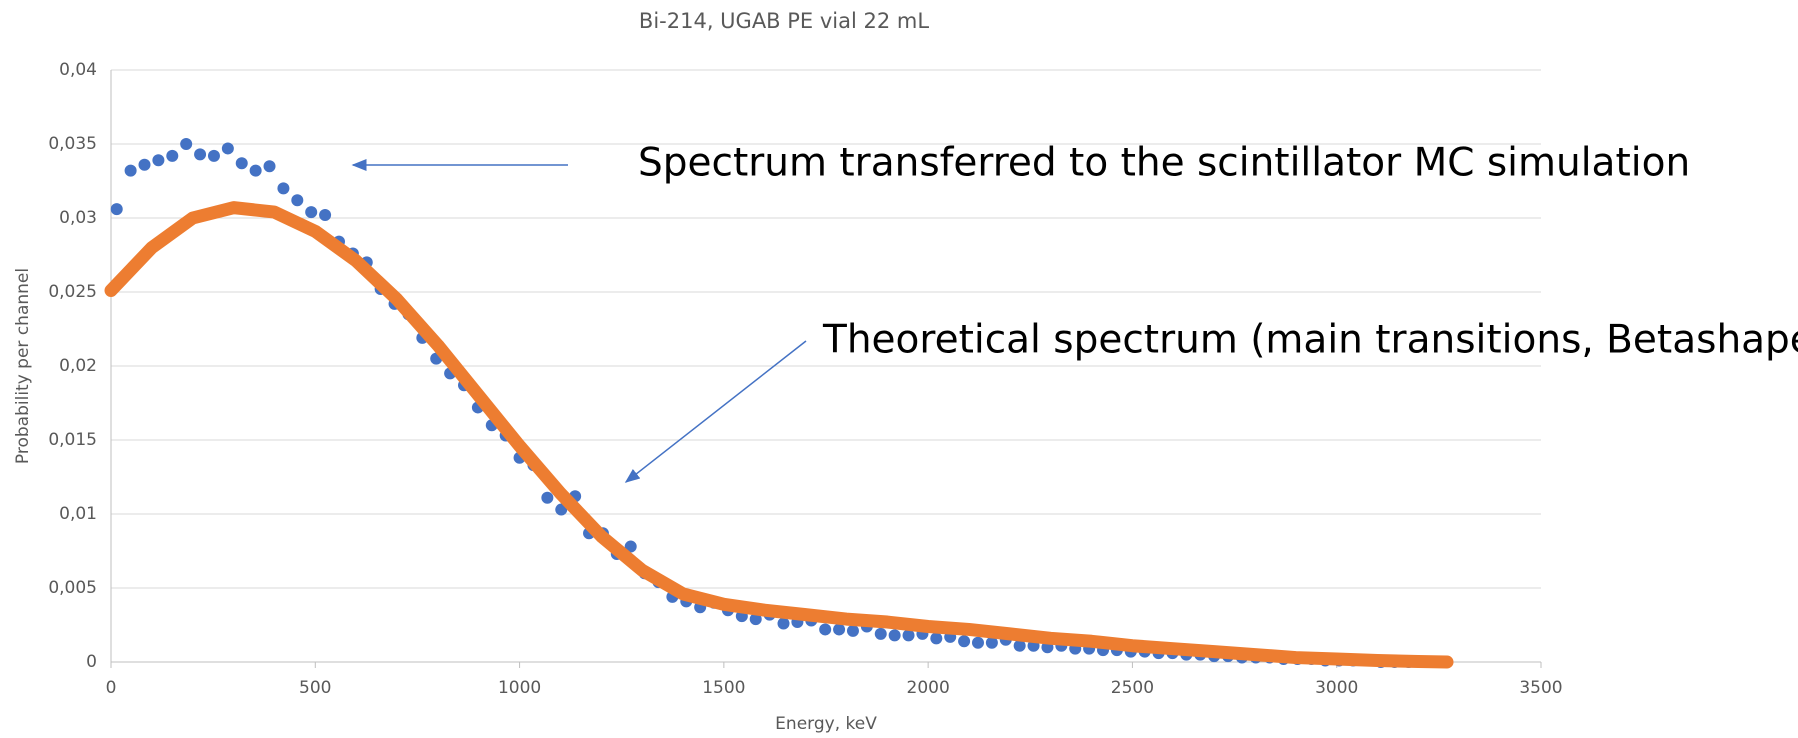  What do you see at coordinates (72, 588) in the screenshot?
I see `y-tick-label: 0,005` at bounding box center [72, 588].